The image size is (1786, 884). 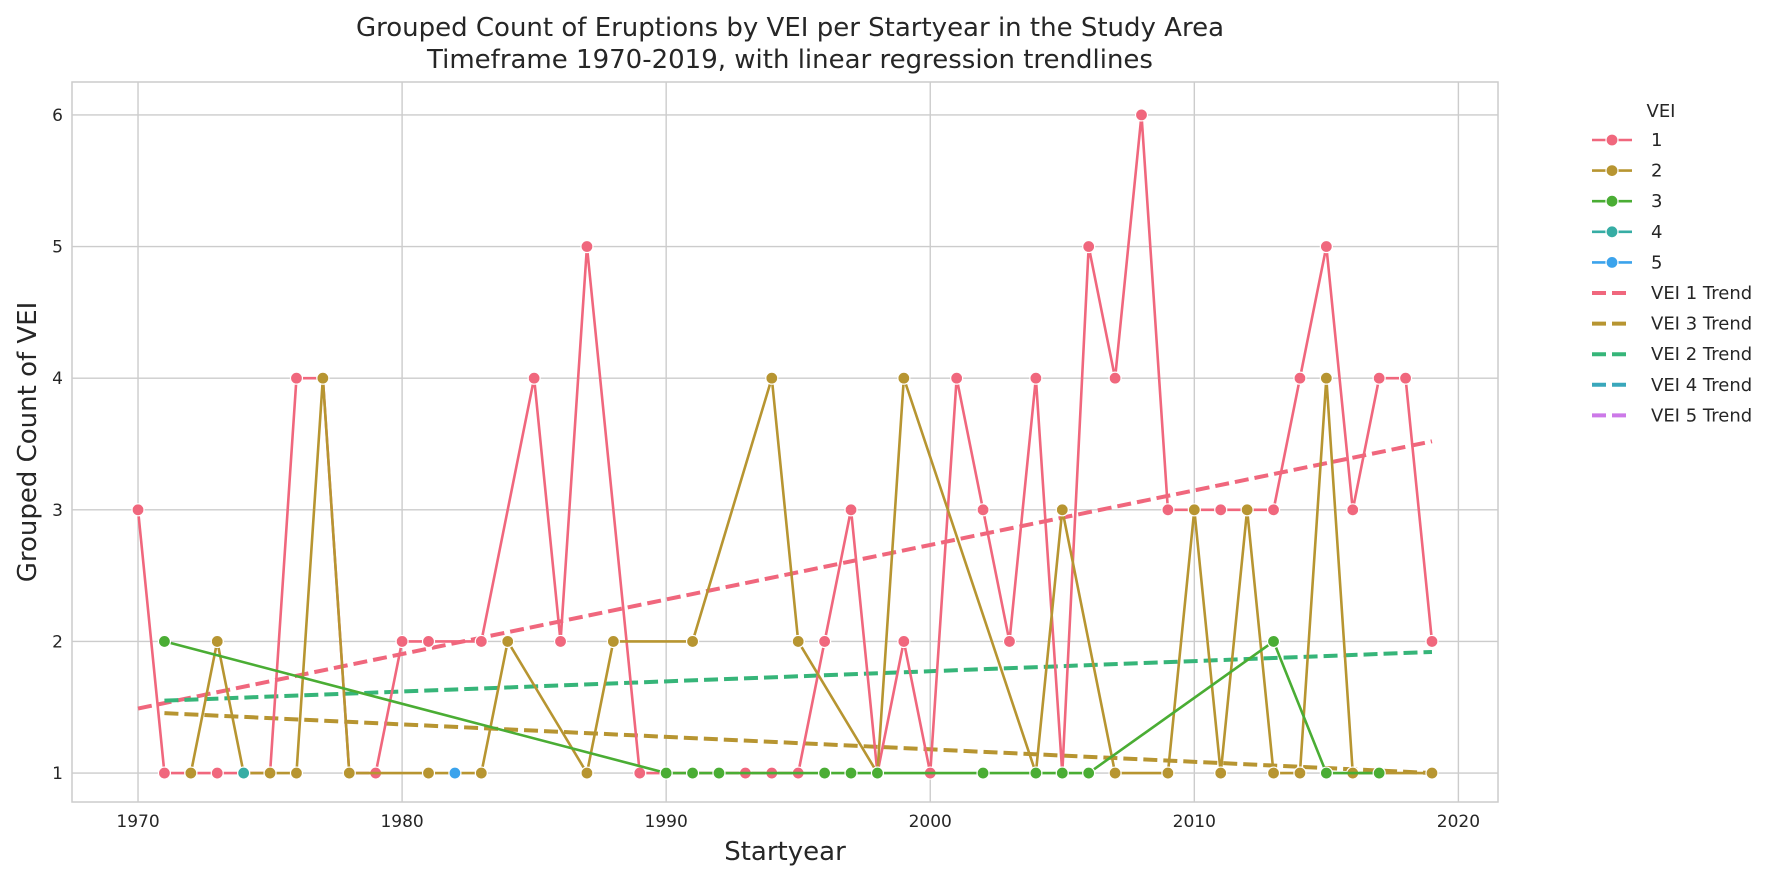 What do you see at coordinates (1627, 140) in the screenshot?
I see `legend-item: 1` at bounding box center [1627, 140].